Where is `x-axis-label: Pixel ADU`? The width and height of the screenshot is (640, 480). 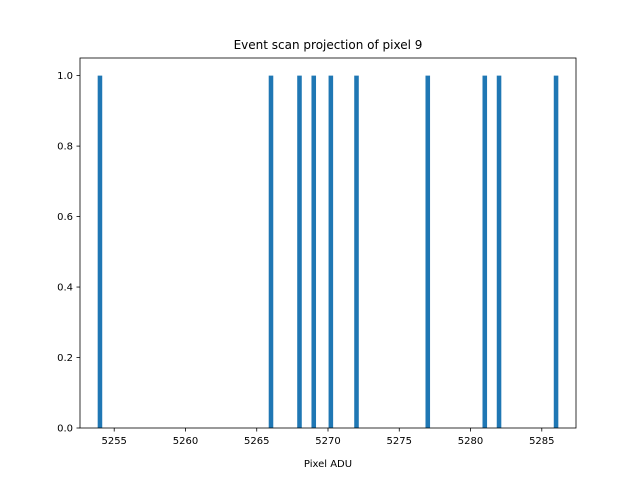
x-axis-label: Pixel ADU is located at coordinates (328, 464).